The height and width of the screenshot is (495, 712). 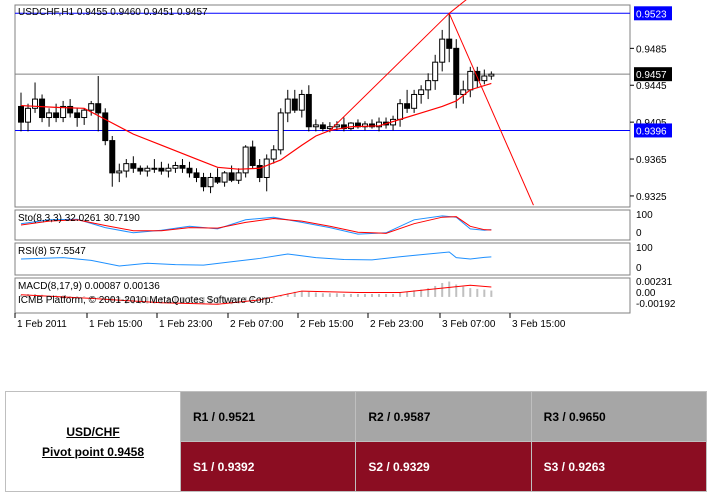 What do you see at coordinates (639, 233) in the screenshot?
I see `stochastic-tick-label: 0` at bounding box center [639, 233].